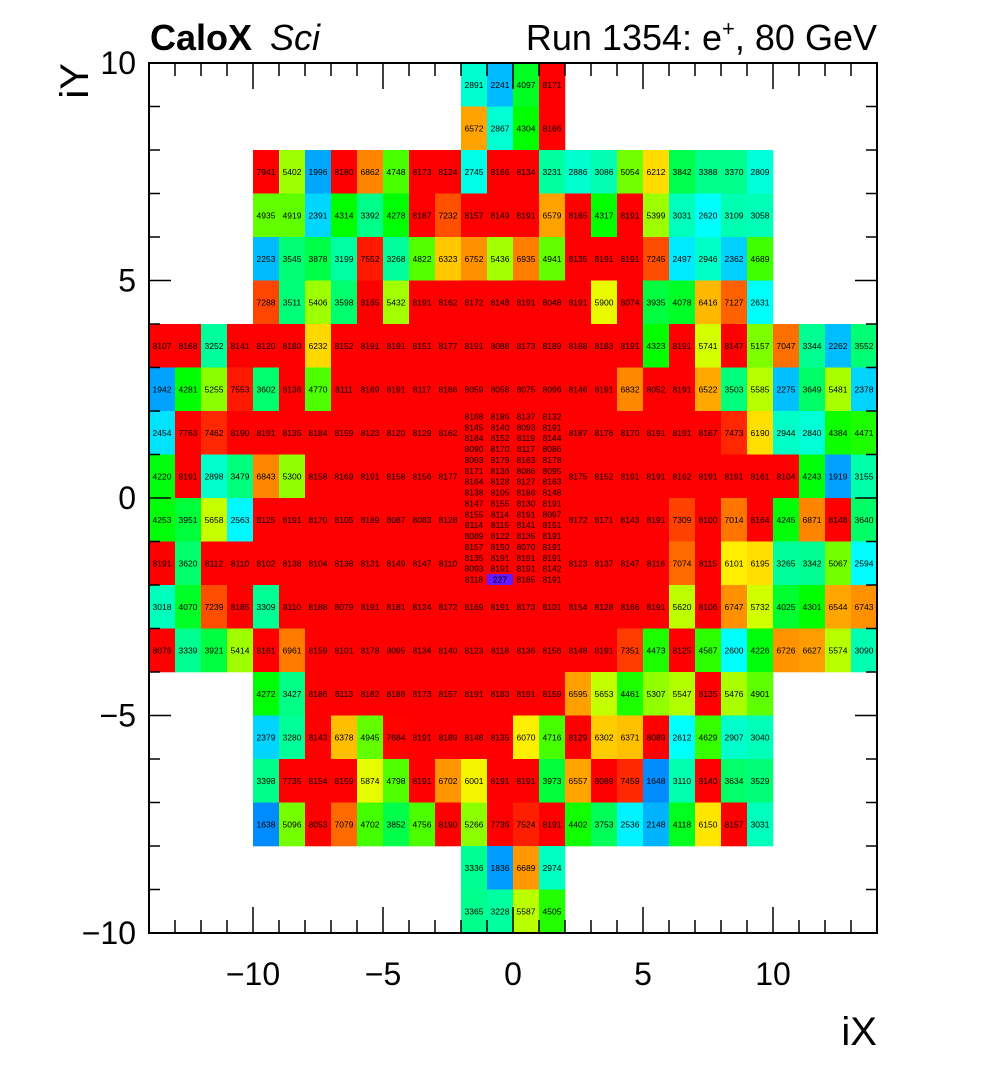 The image size is (996, 1072). What do you see at coordinates (526, 503) in the screenshot?
I see `cell-value-label: 8130` at bounding box center [526, 503].